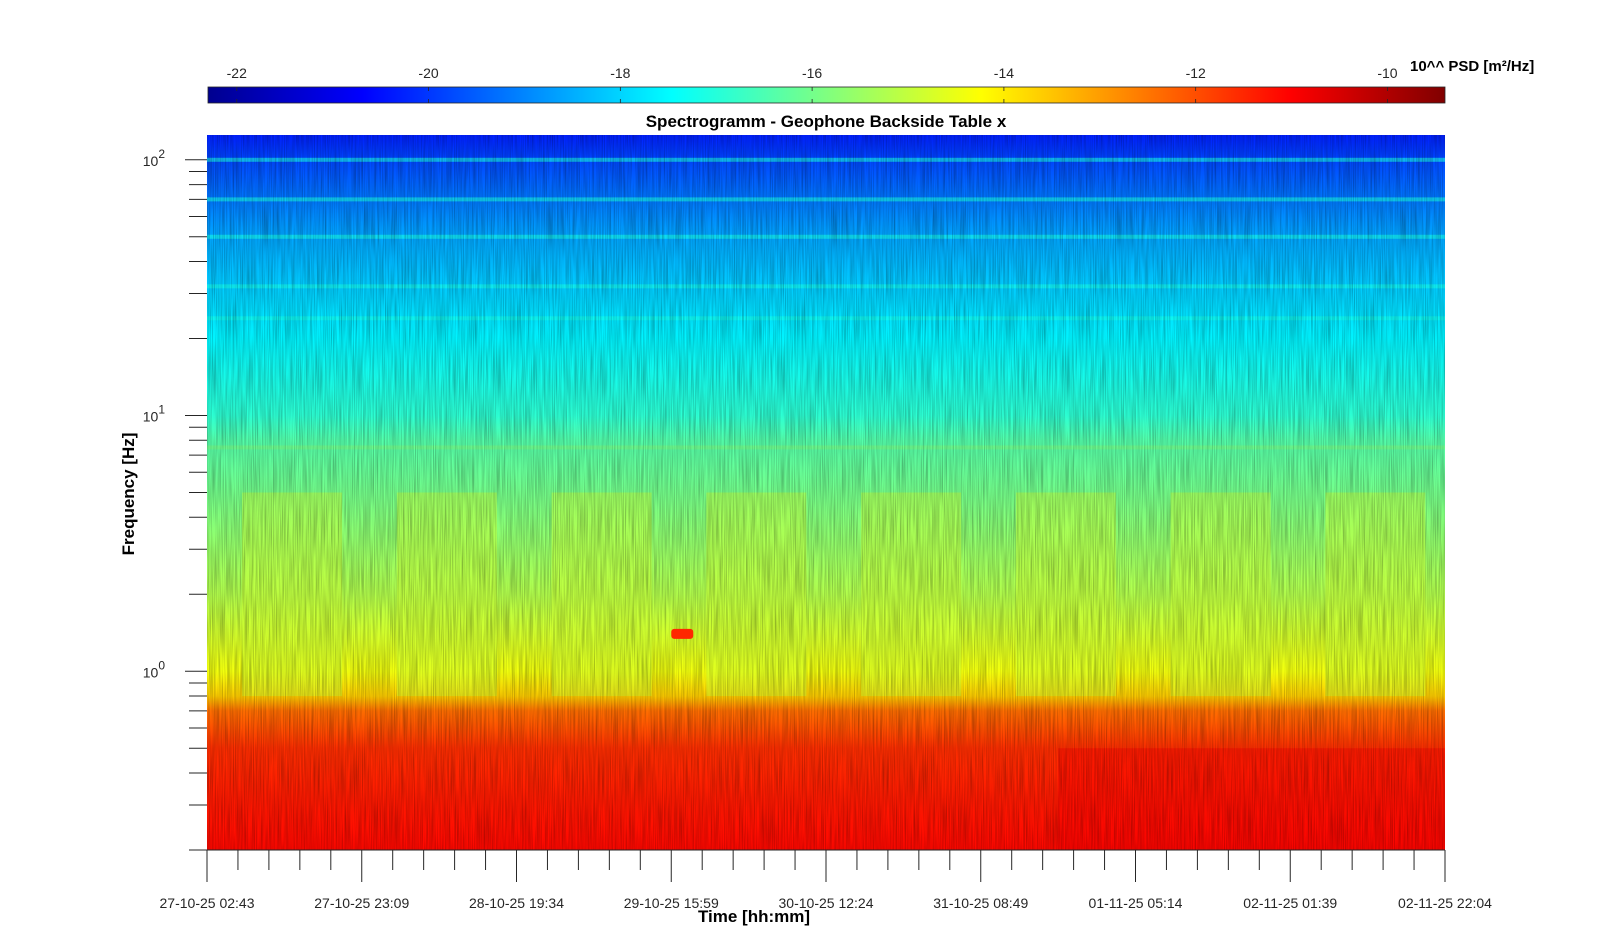  I want to click on y-axis-label: Frequency [Hz], so click(128, 494).